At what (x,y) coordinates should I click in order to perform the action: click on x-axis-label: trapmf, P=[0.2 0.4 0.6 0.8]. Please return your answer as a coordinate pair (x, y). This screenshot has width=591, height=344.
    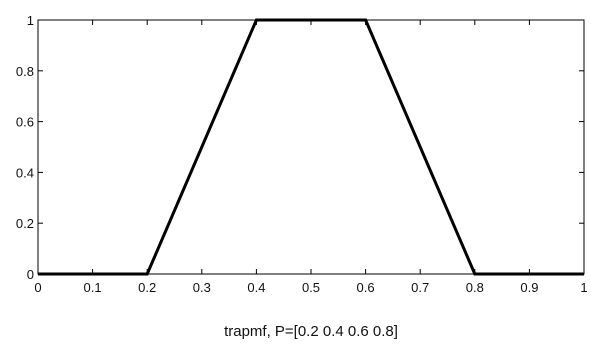
    Looking at the image, I should click on (311, 331).